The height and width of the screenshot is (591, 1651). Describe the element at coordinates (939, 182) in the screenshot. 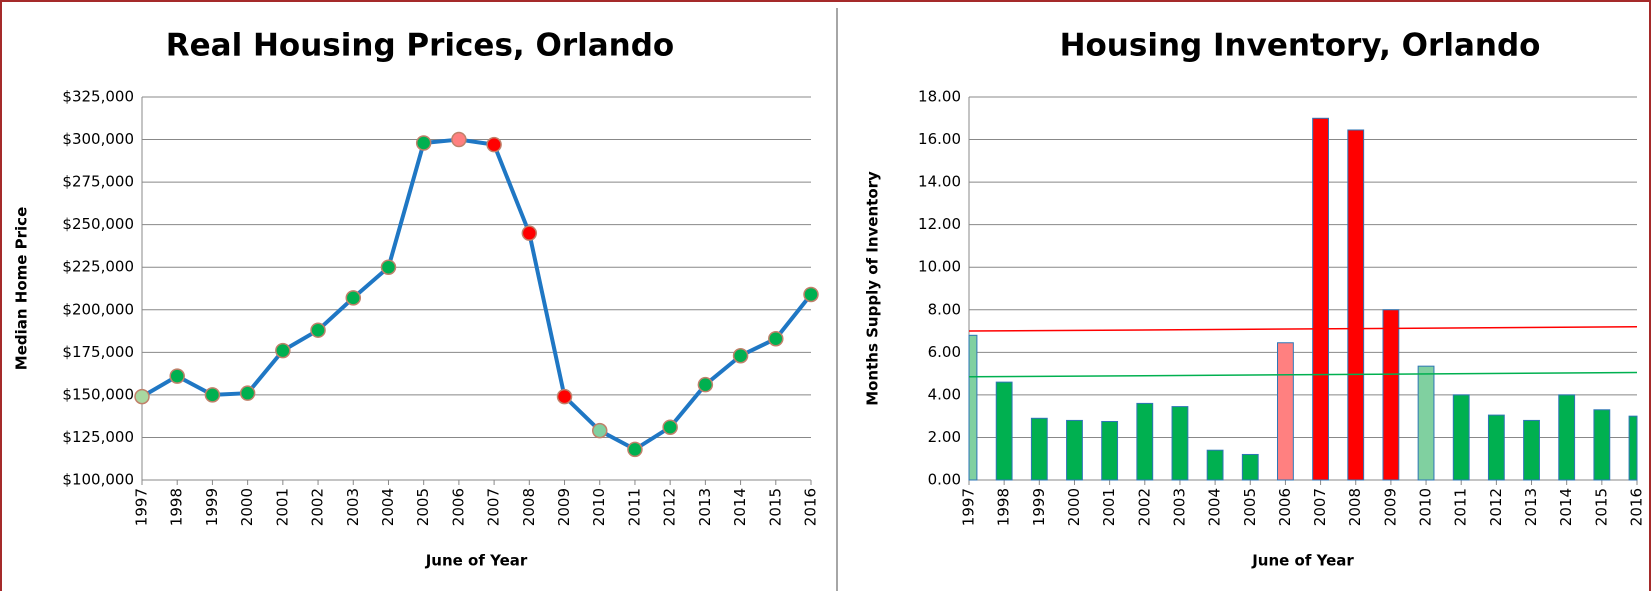

I see `y-tick-label: 14.00` at that location.